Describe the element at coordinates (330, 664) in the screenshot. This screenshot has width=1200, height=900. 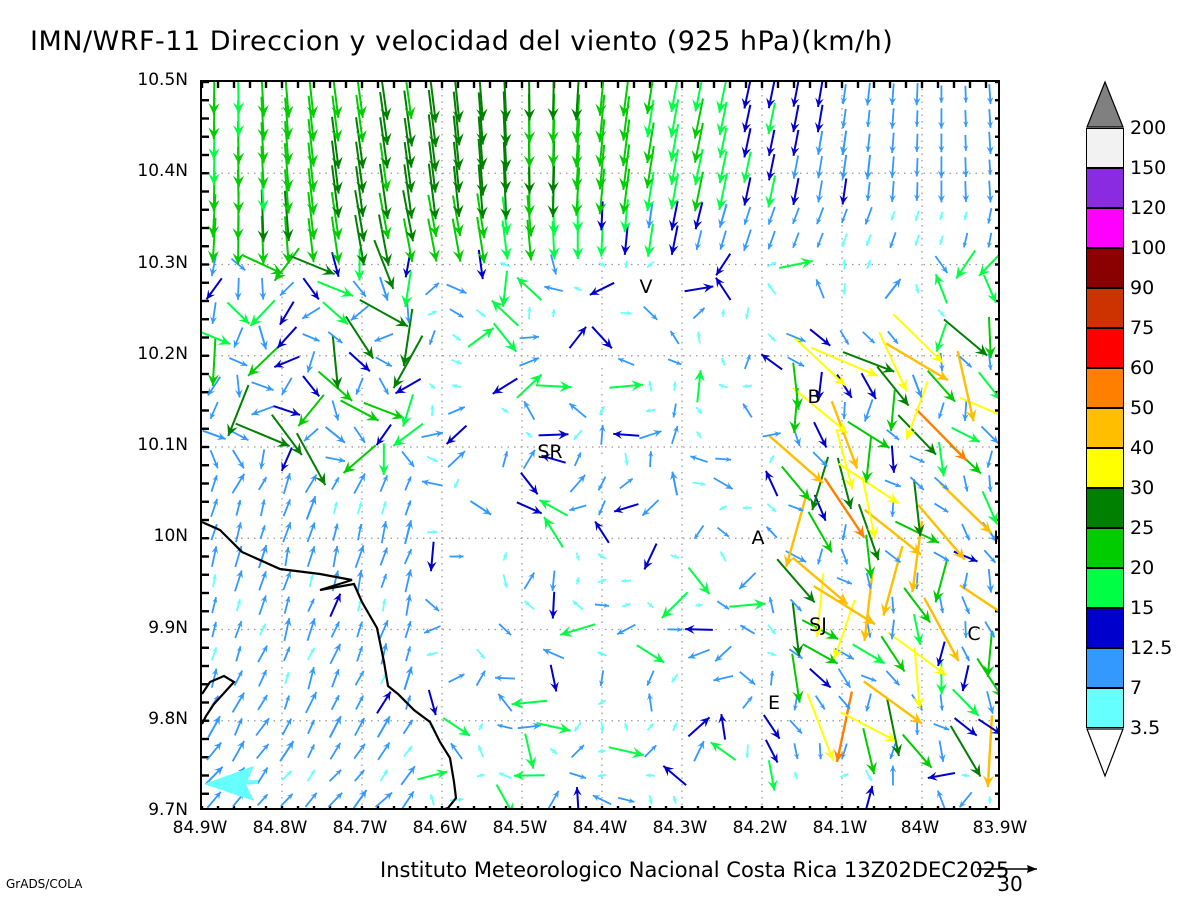
I see `coastline` at that location.